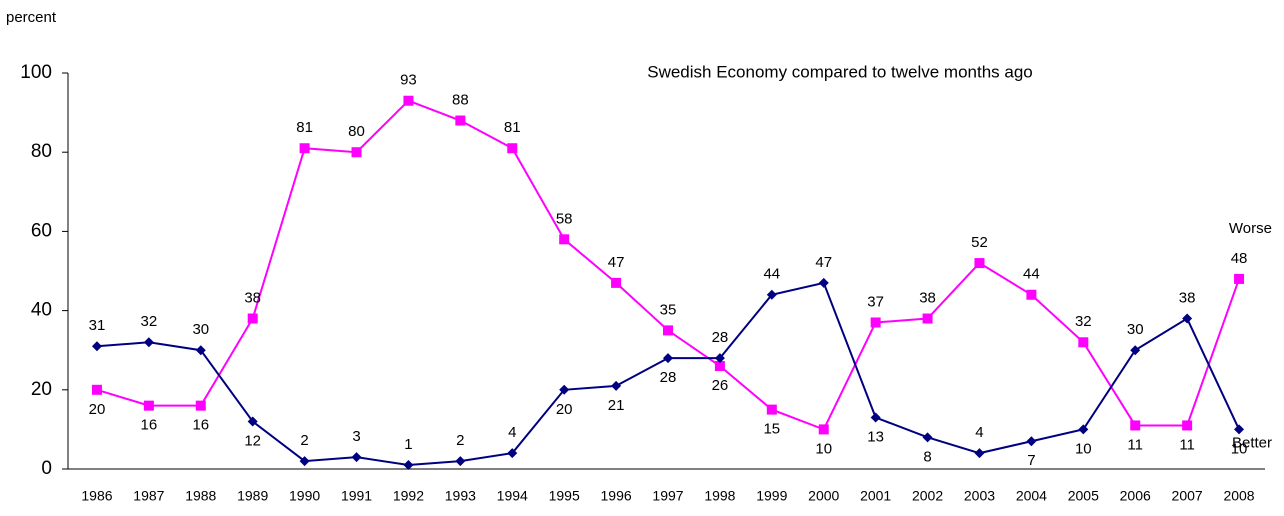 This screenshot has height=516, width=1284. Describe the element at coordinates (927, 456) in the screenshot. I see `data-label: 8` at that location.